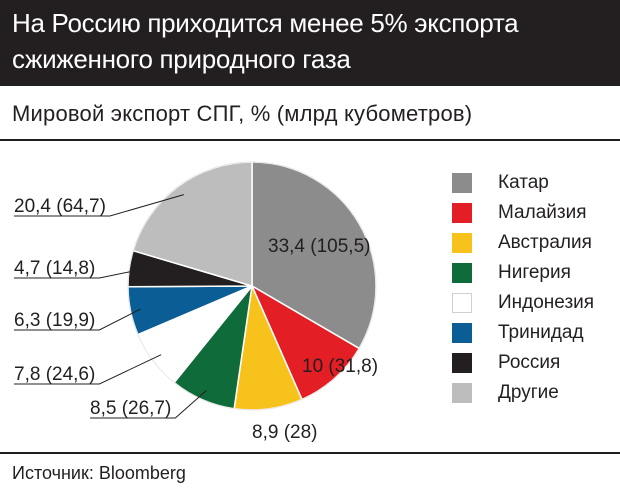 This screenshot has height=496, width=620. Describe the element at coordinates (54, 374) in the screenshot. I see `data-label-5: 7,8 (24,6)` at that location.